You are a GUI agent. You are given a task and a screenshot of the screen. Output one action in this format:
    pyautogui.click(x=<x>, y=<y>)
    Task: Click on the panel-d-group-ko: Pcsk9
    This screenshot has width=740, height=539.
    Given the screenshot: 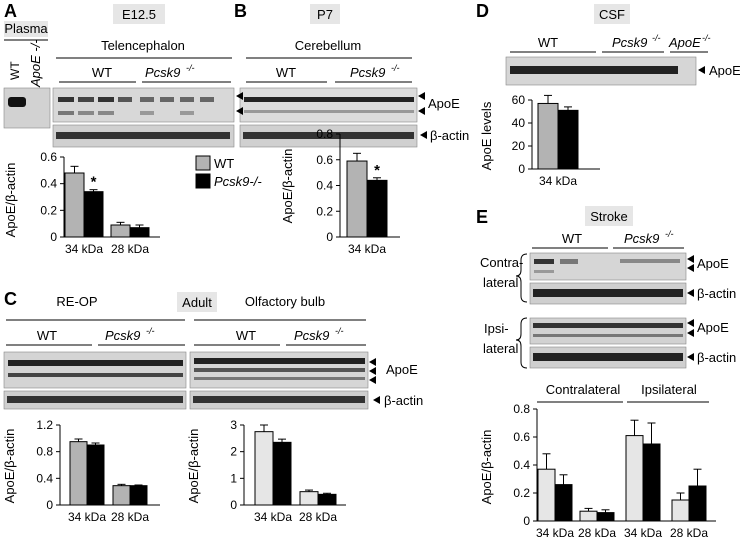 What is the action you would take?
    pyautogui.click(x=629, y=42)
    